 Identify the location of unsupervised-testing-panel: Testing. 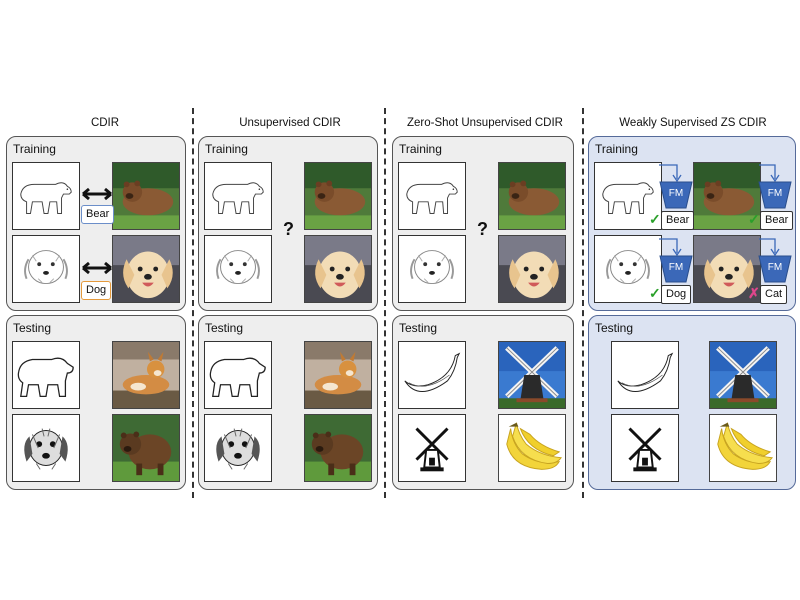
(288, 402).